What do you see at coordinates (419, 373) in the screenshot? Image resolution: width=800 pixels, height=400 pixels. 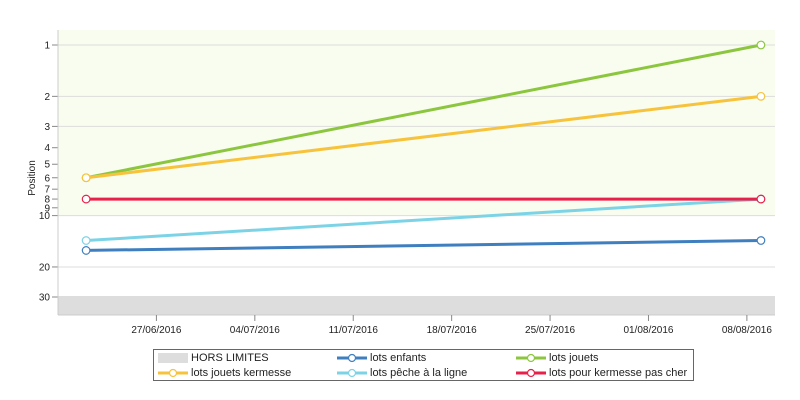 I see `legend-label: lots pêche à la ligne` at bounding box center [419, 373].